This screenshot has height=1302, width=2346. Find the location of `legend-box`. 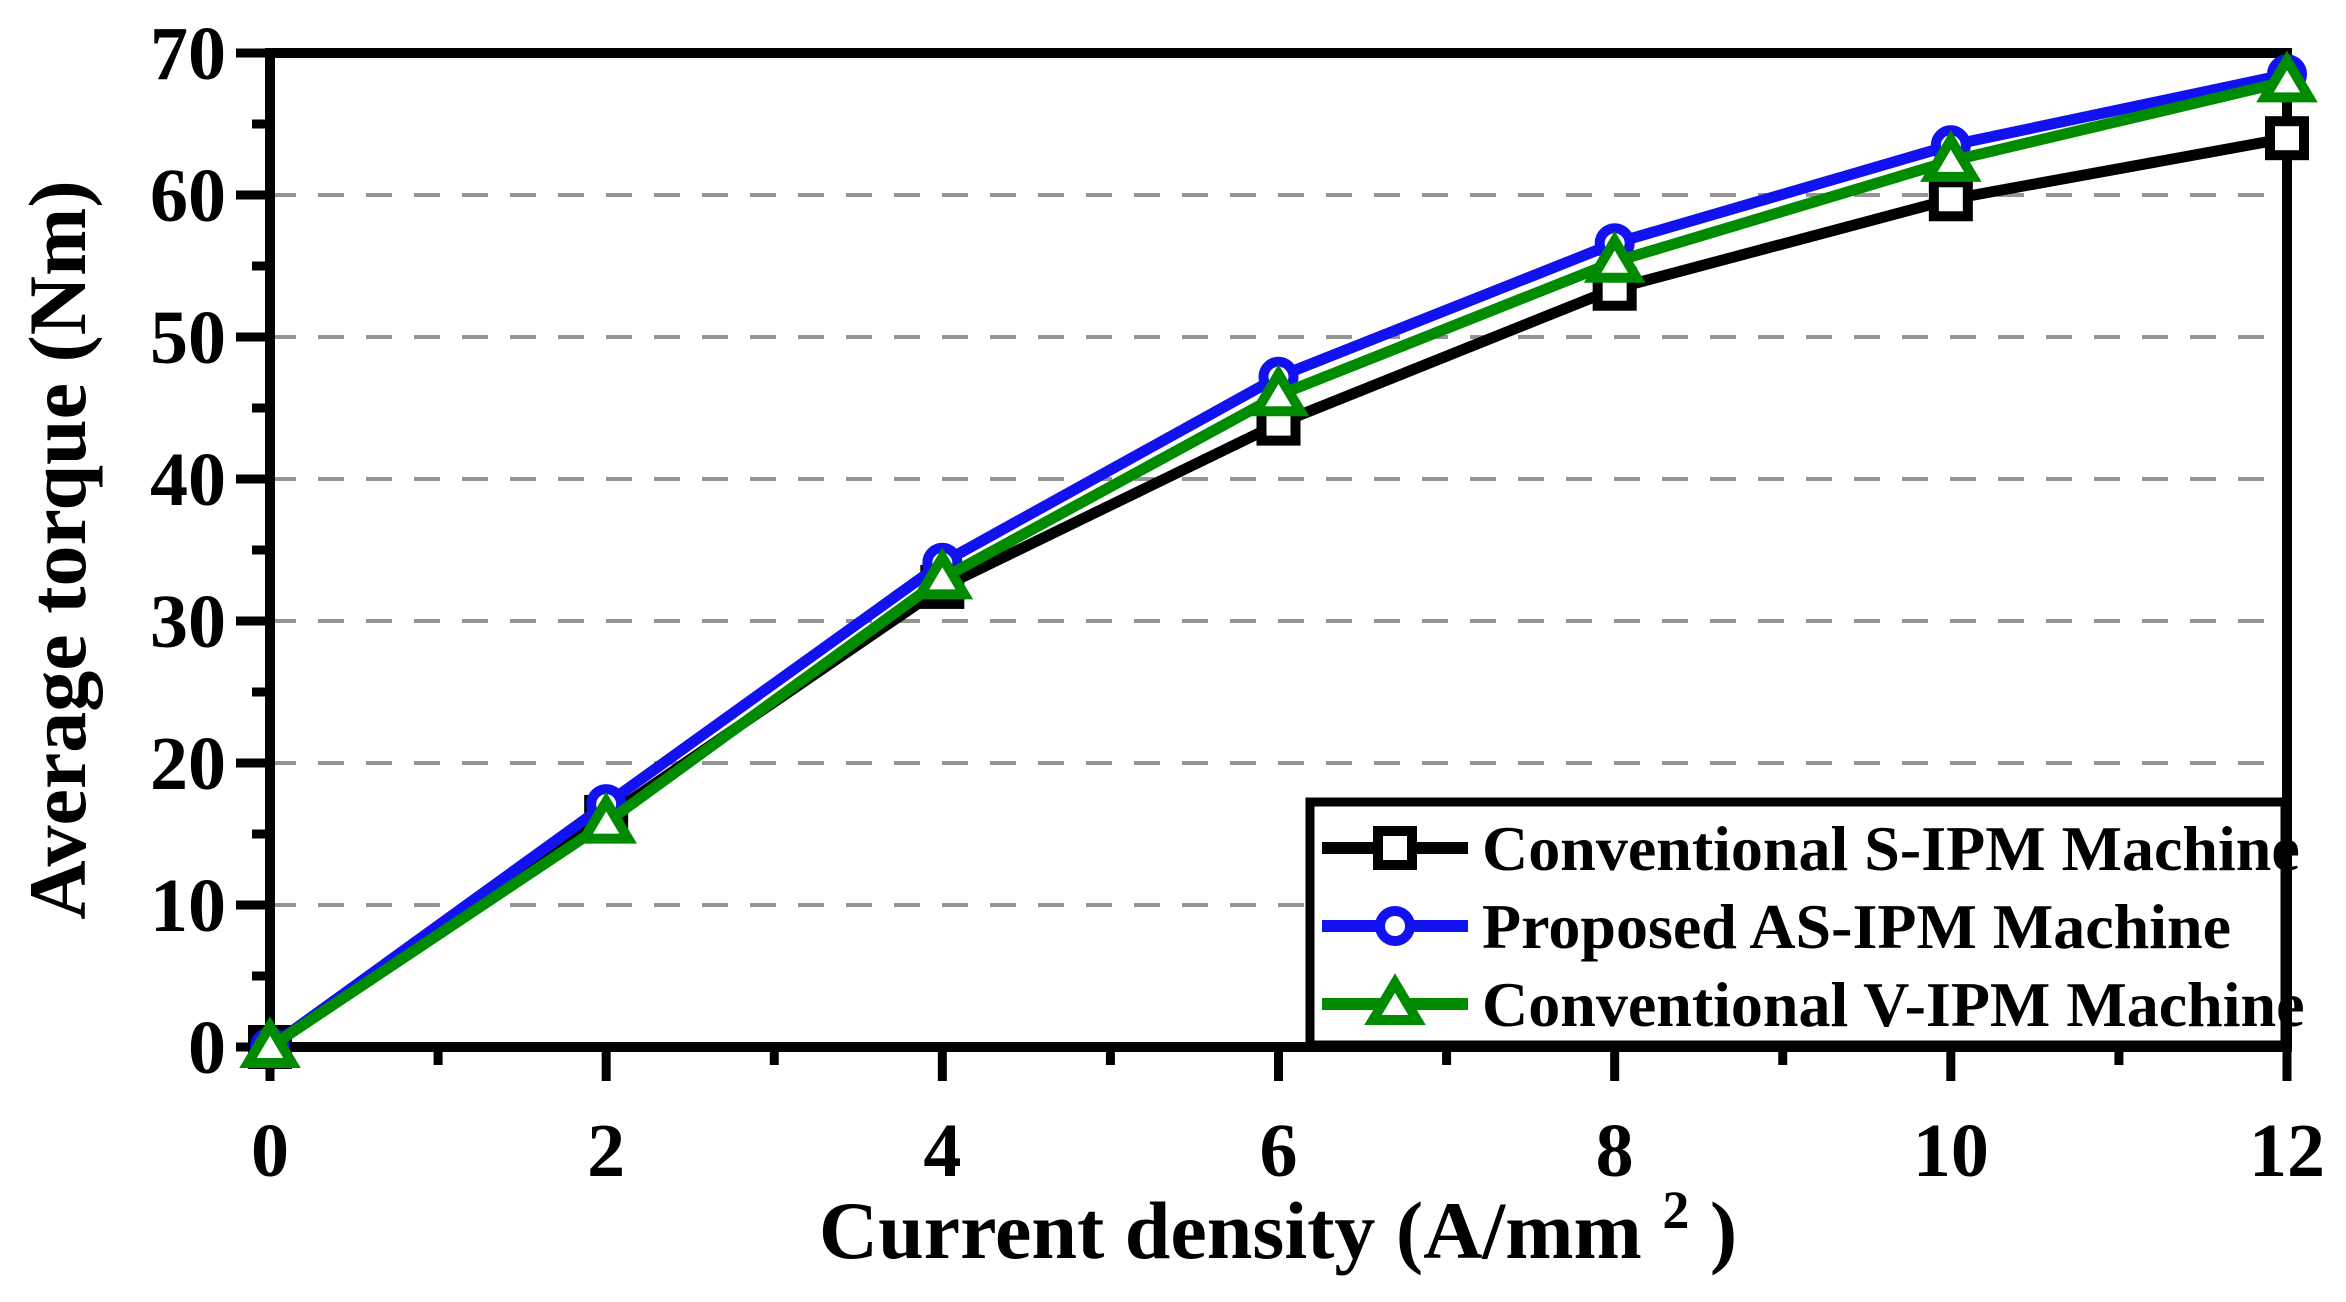

legend-box is located at coordinates (1797, 923).